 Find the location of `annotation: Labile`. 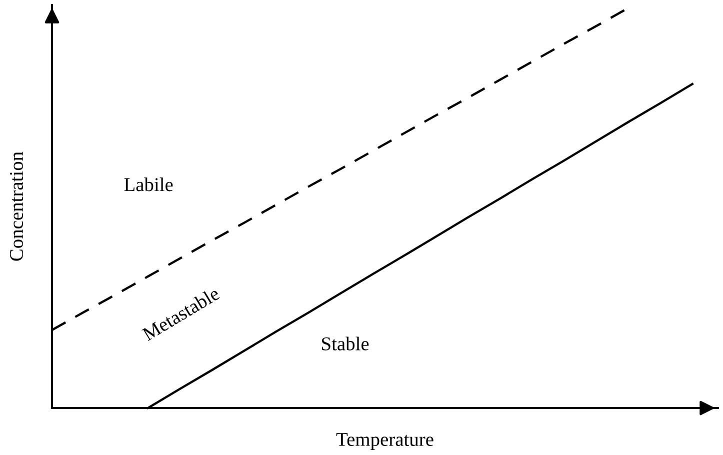

annotation: Labile is located at coordinates (148, 185).